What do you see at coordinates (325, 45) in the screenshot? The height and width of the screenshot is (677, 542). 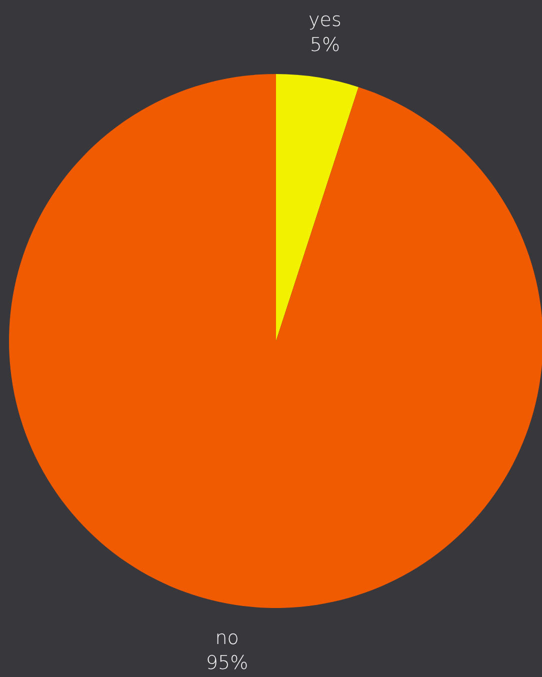 I see `data-label: 5%` at bounding box center [325, 45].